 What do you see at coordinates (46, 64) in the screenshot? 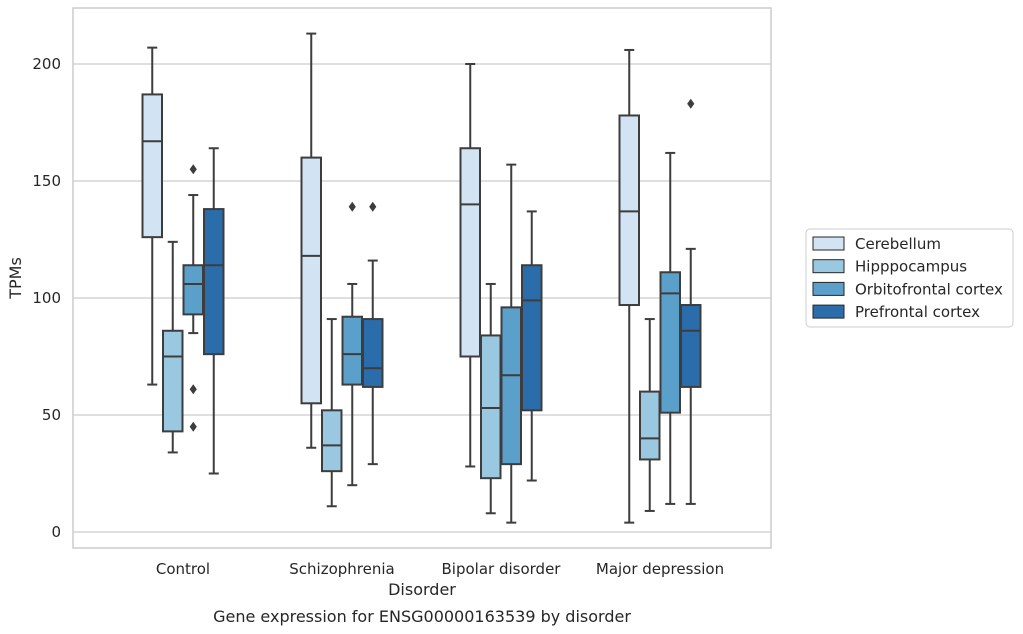
I see `y-tick-label: 200` at bounding box center [46, 64].